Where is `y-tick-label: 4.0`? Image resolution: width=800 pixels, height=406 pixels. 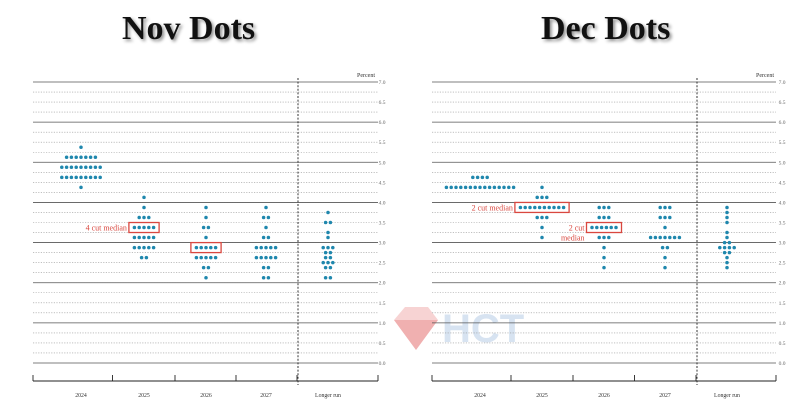
y-tick-label: 4.0 is located at coordinates (382, 203).